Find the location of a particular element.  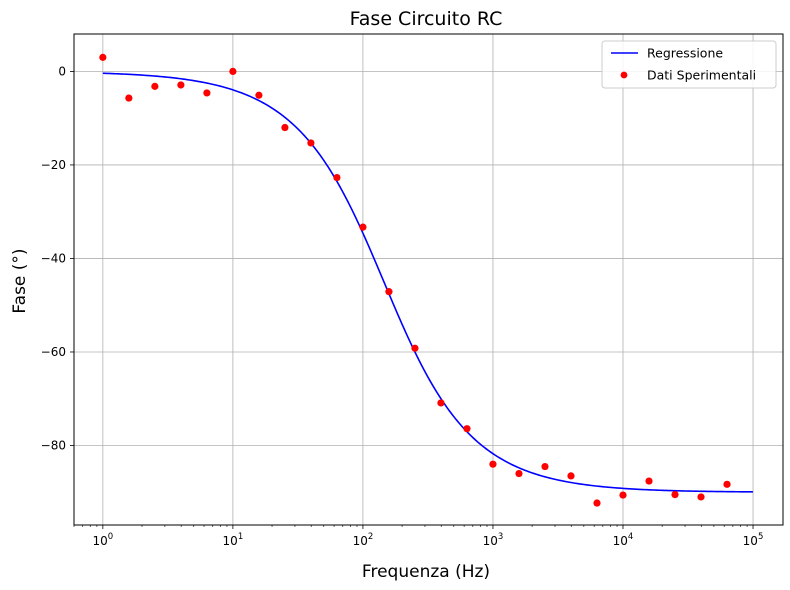

legend-box is located at coordinates (689, 64).